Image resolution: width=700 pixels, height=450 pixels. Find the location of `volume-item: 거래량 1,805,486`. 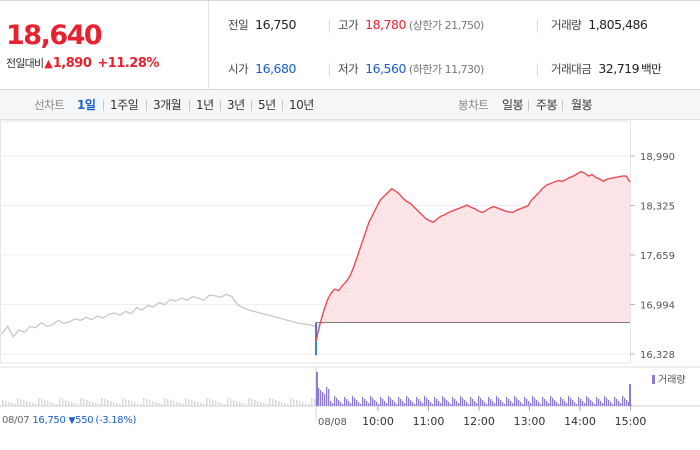

volume-item: 거래량 1,805,486 is located at coordinates (599, 25).